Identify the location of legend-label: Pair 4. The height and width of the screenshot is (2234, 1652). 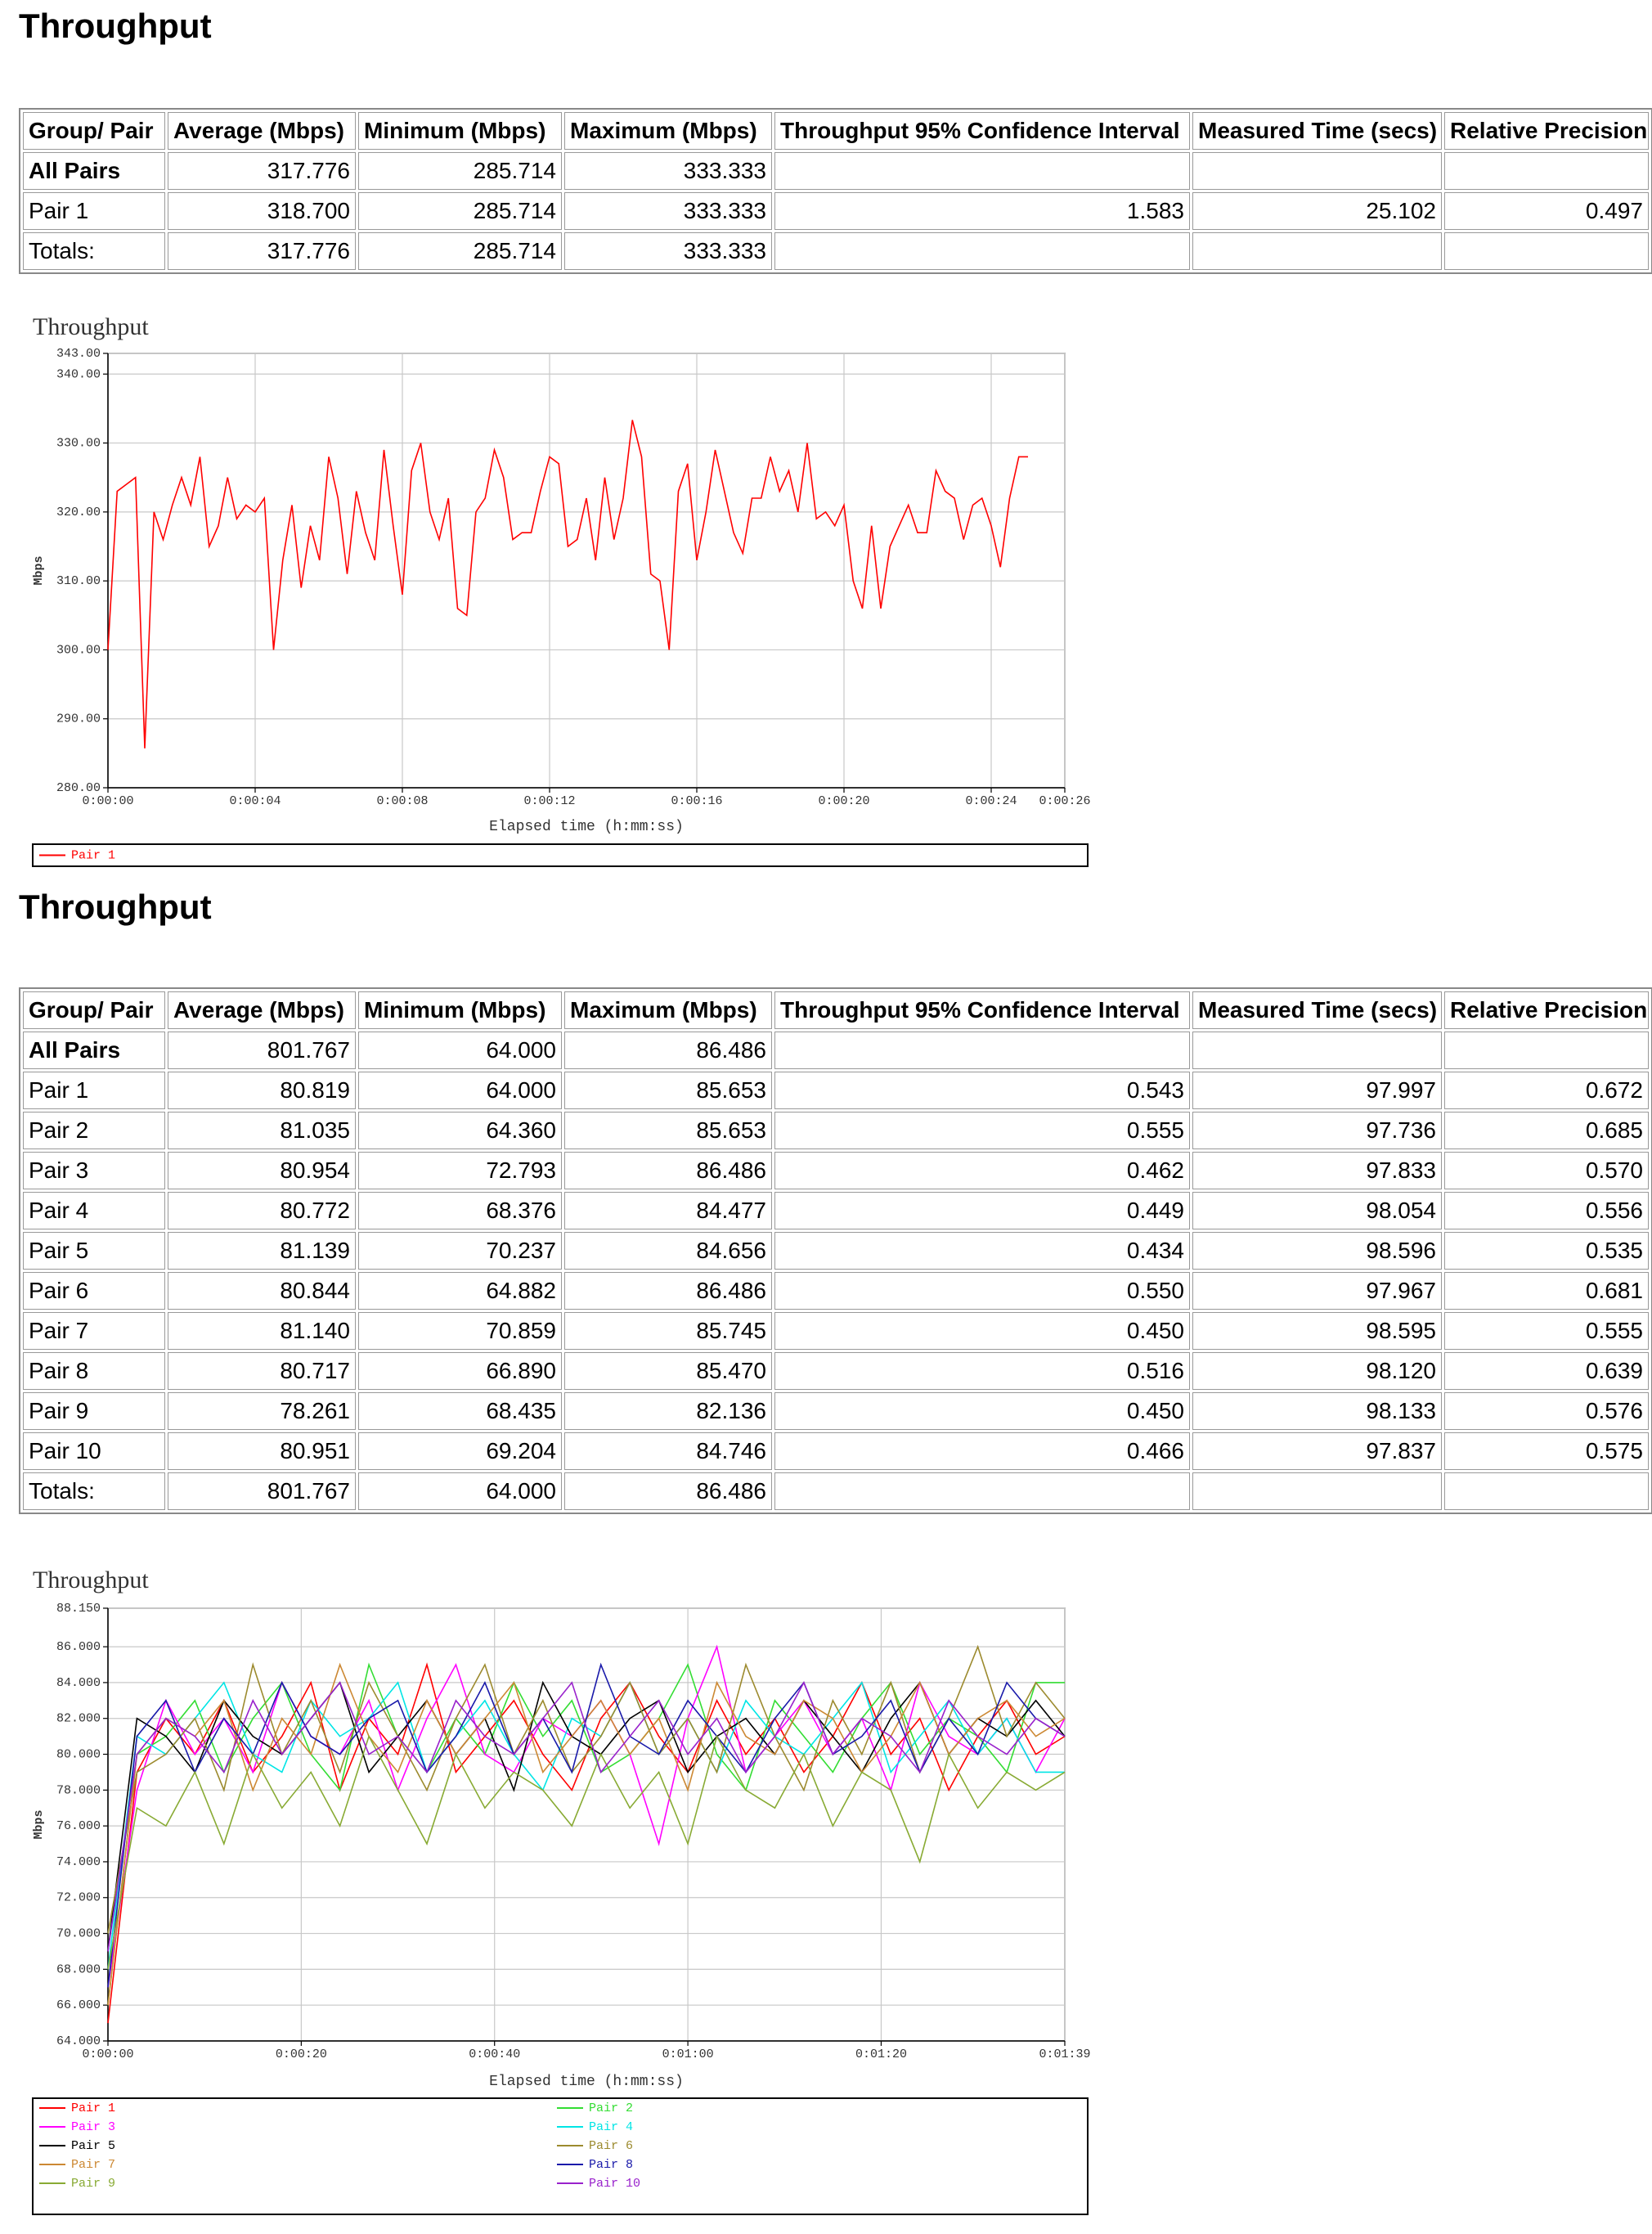
(611, 2127).